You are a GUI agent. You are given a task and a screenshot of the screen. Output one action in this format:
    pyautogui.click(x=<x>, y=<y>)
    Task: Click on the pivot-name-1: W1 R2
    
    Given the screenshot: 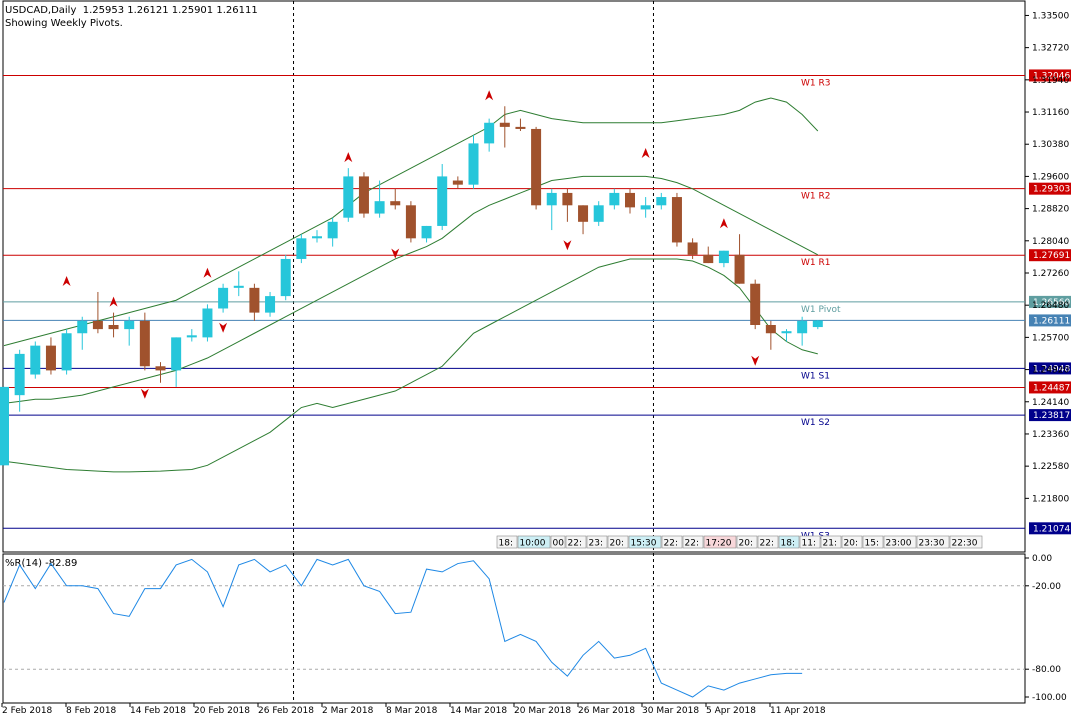 What is the action you would take?
    pyautogui.click(x=815, y=197)
    